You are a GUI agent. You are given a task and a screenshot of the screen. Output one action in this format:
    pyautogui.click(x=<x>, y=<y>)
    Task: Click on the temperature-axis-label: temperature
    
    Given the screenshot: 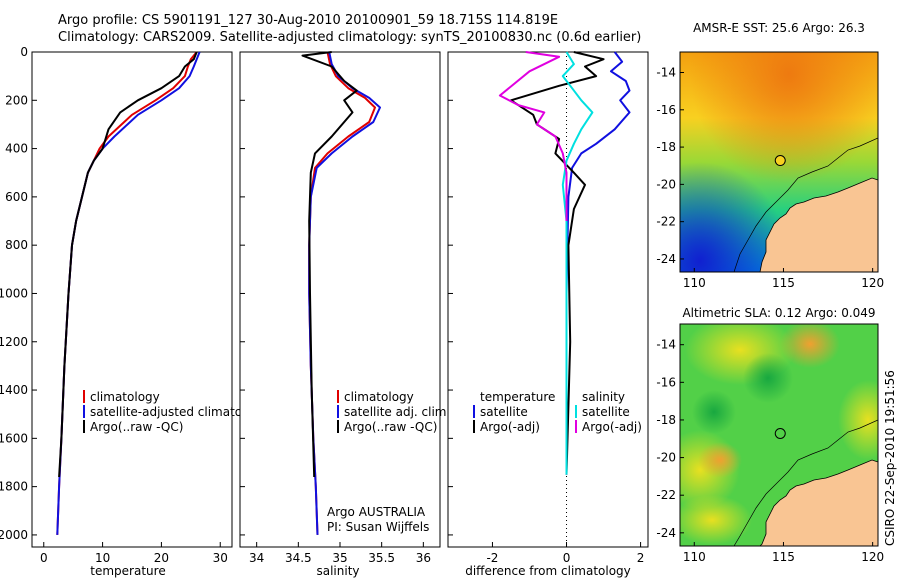 What is the action you would take?
    pyautogui.click(x=127, y=571)
    